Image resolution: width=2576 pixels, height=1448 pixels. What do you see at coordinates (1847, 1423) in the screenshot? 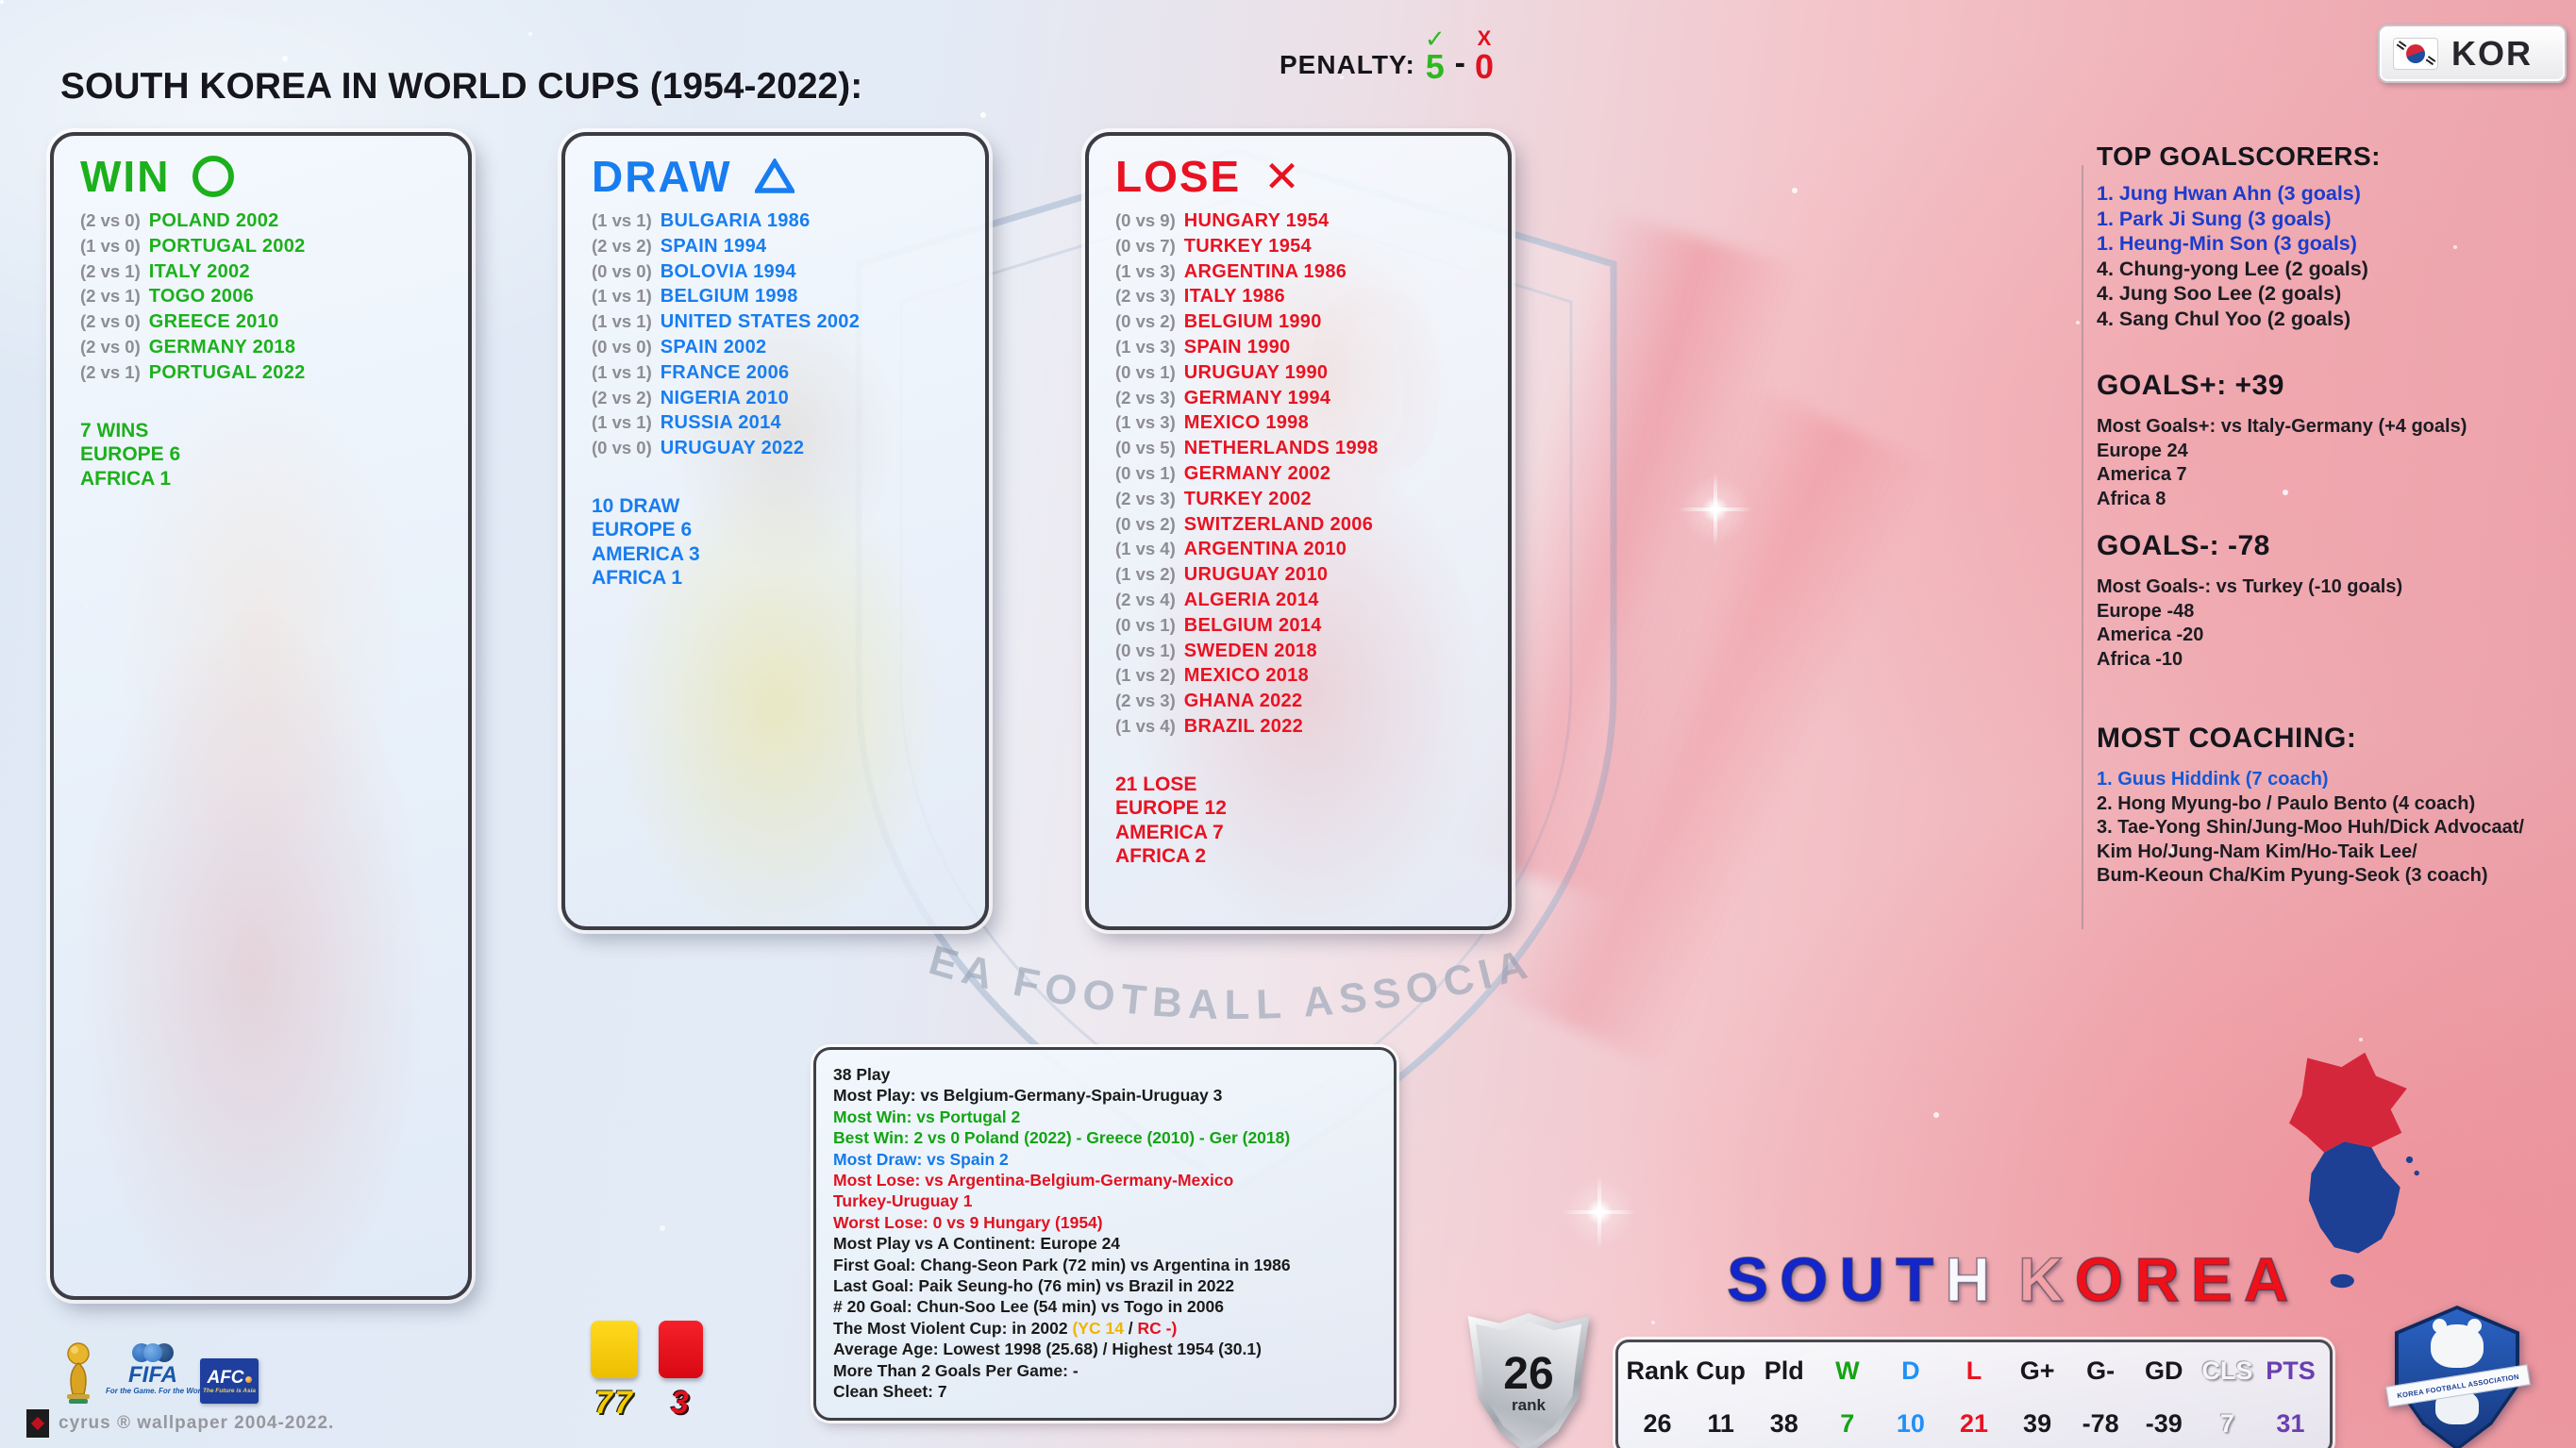
I see `table-value-cell: 7` at bounding box center [1847, 1423].